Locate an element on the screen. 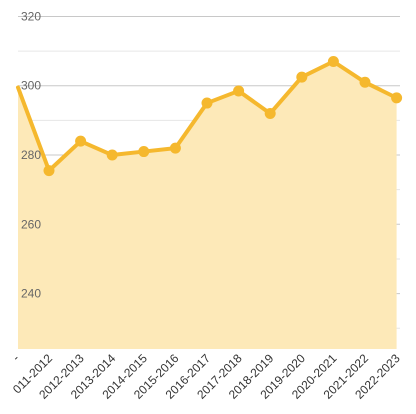 This screenshot has width=416, height=414. y-tick-label: 300 is located at coordinates (31, 86).